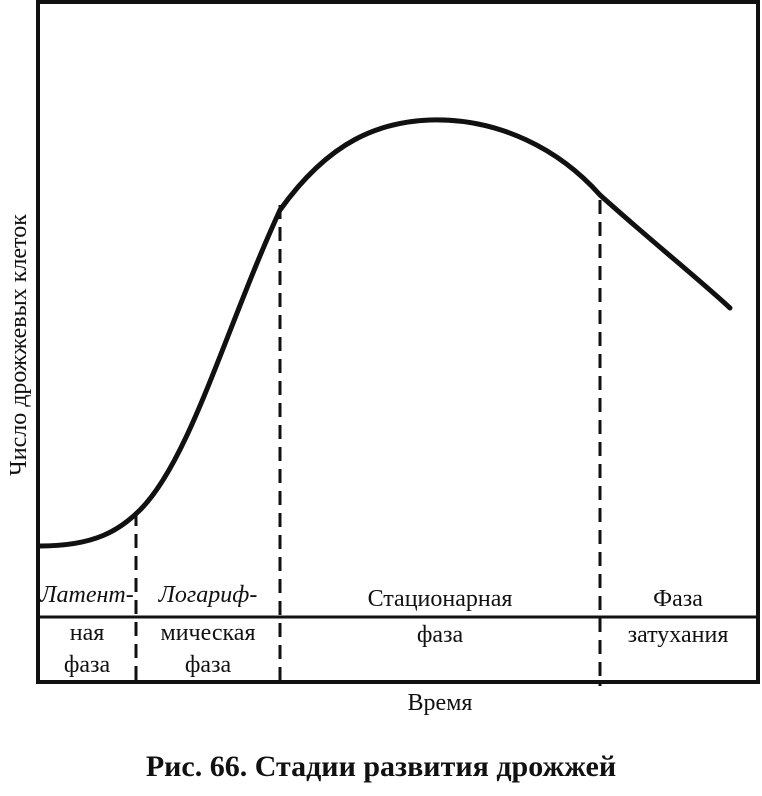  Describe the element at coordinates (440, 635) in the screenshot. I see `phase-stationary-line-2: фаза` at that location.